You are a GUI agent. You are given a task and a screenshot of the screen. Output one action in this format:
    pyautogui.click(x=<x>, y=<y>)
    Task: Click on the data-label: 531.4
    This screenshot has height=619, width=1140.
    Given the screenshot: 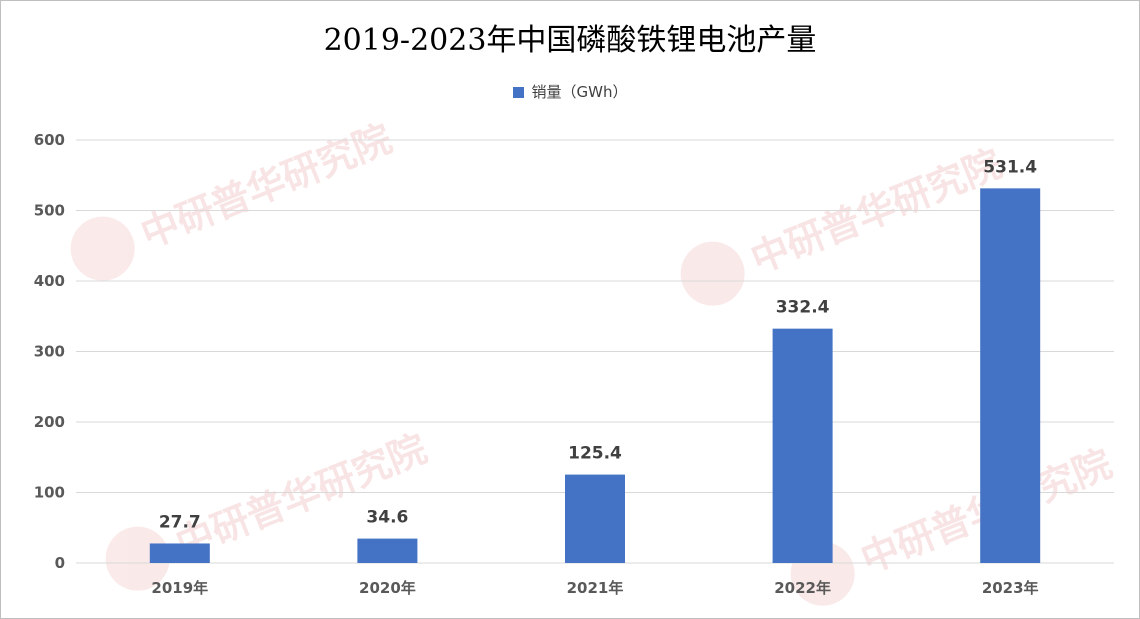 What is the action you would take?
    pyautogui.click(x=1010, y=167)
    